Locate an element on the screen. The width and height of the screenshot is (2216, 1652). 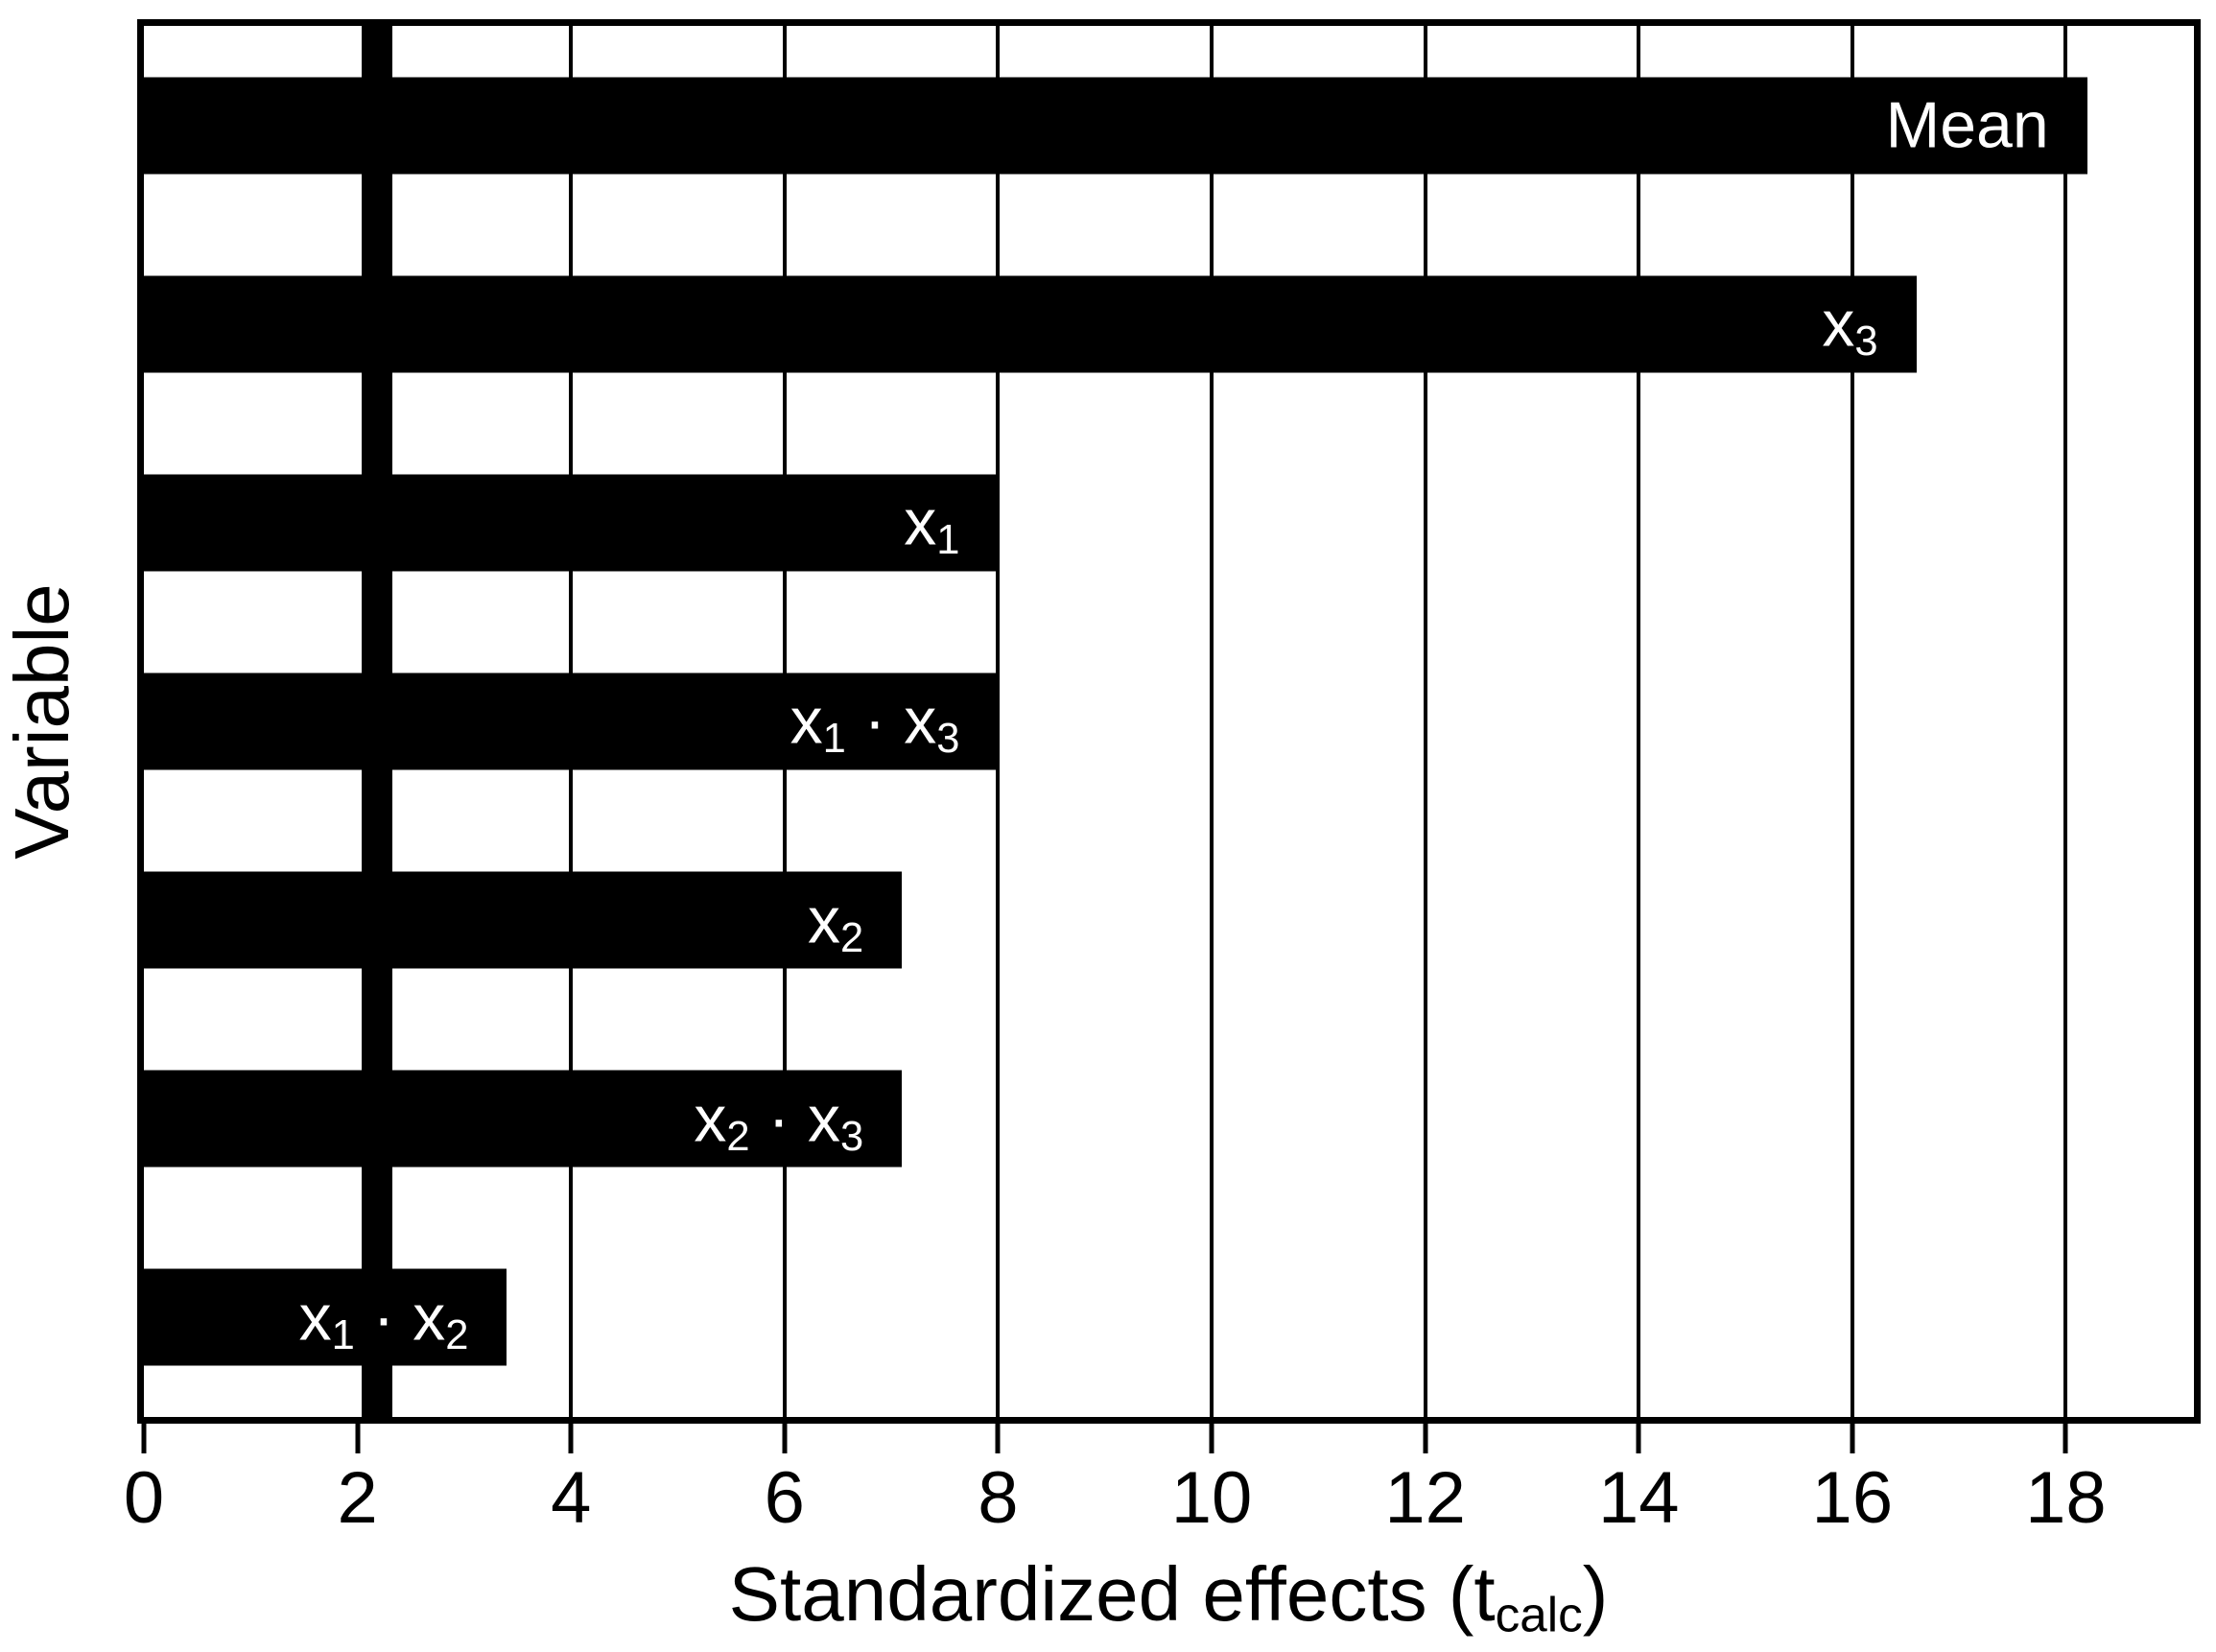
x-tick-label: 6 is located at coordinates (784, 1498).